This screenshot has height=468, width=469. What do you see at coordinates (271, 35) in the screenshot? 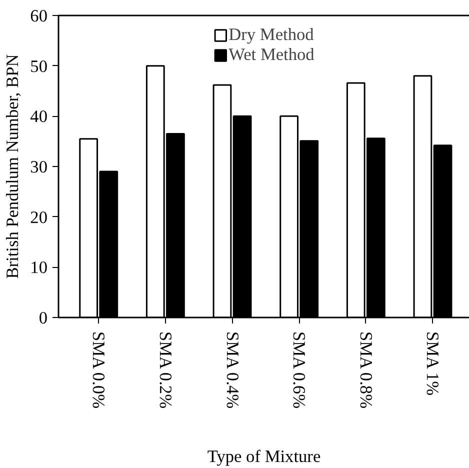
I see `legend-label: Dry Method` at bounding box center [271, 35].